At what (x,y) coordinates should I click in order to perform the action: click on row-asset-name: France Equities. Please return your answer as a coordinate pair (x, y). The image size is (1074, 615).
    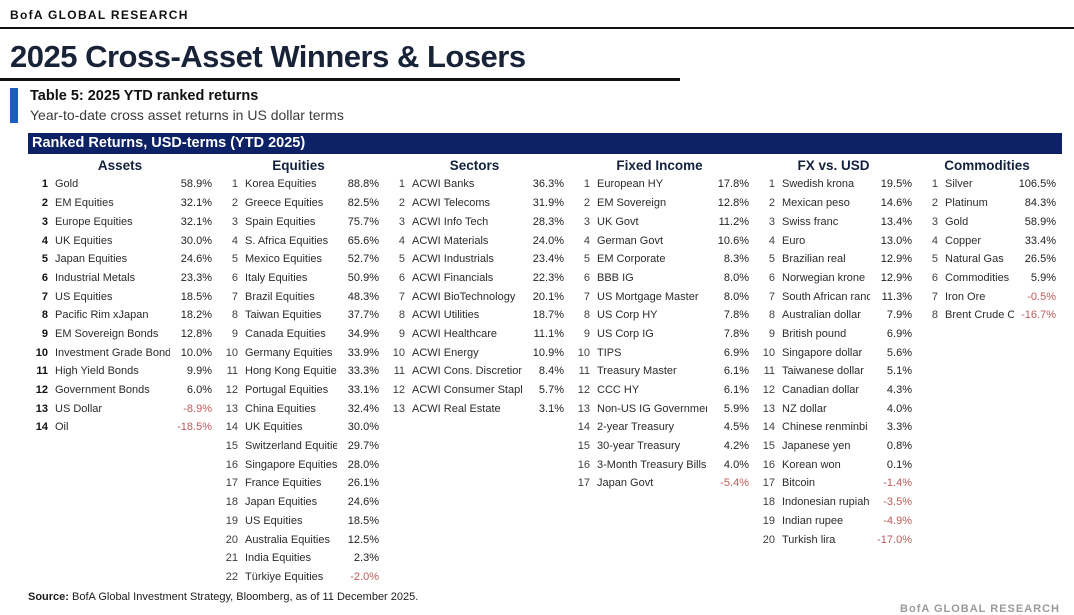
    Looking at the image, I should click on (283, 483).